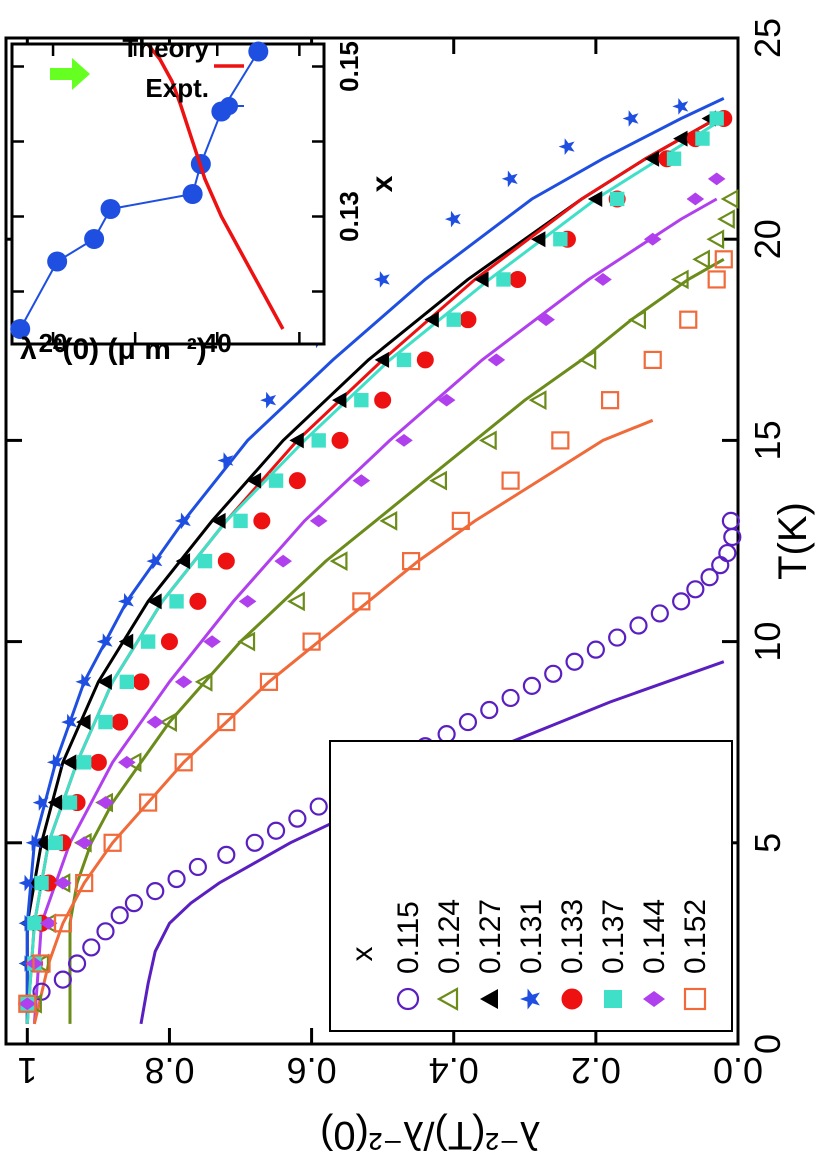  I want to click on x-tick-label: 20, so click(767, 239).